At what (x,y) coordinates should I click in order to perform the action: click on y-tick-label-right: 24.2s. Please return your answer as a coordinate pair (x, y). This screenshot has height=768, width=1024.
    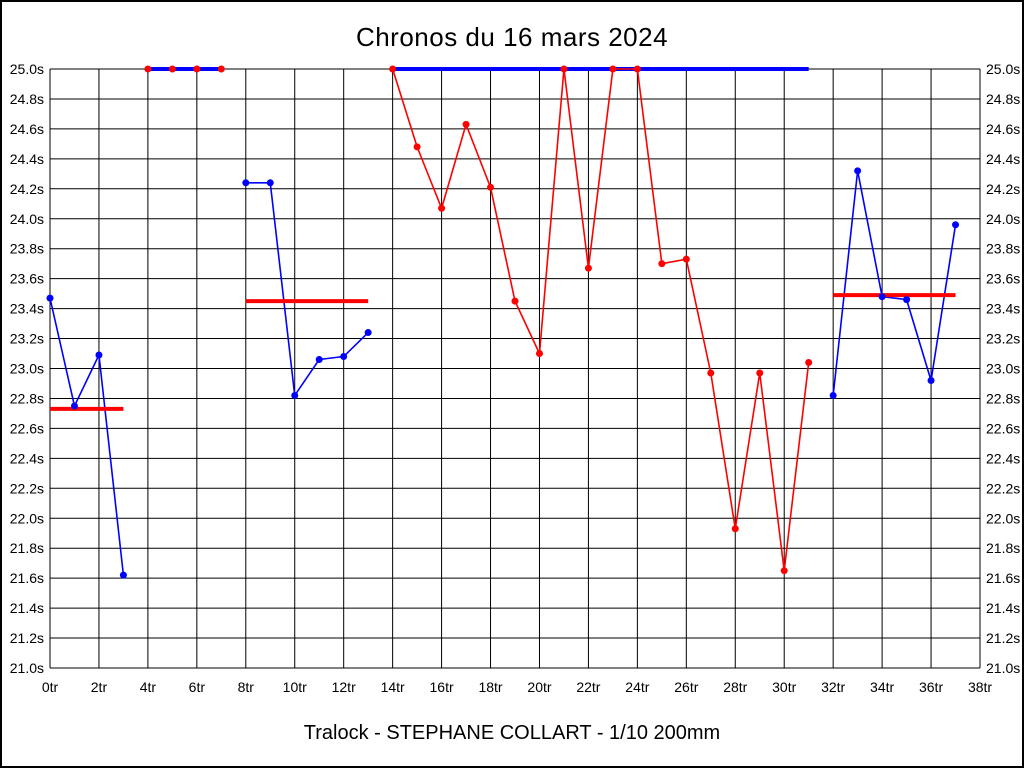
    Looking at the image, I should click on (1003, 189).